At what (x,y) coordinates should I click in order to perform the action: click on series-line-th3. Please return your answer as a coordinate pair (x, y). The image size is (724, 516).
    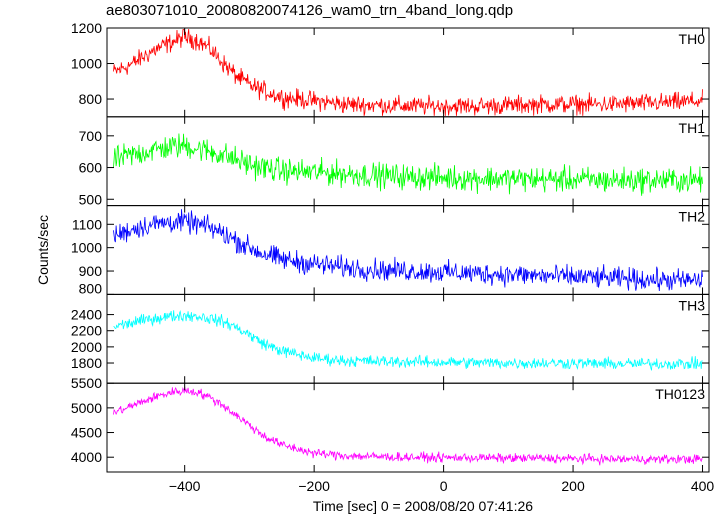
    Looking at the image, I should click on (408, 340).